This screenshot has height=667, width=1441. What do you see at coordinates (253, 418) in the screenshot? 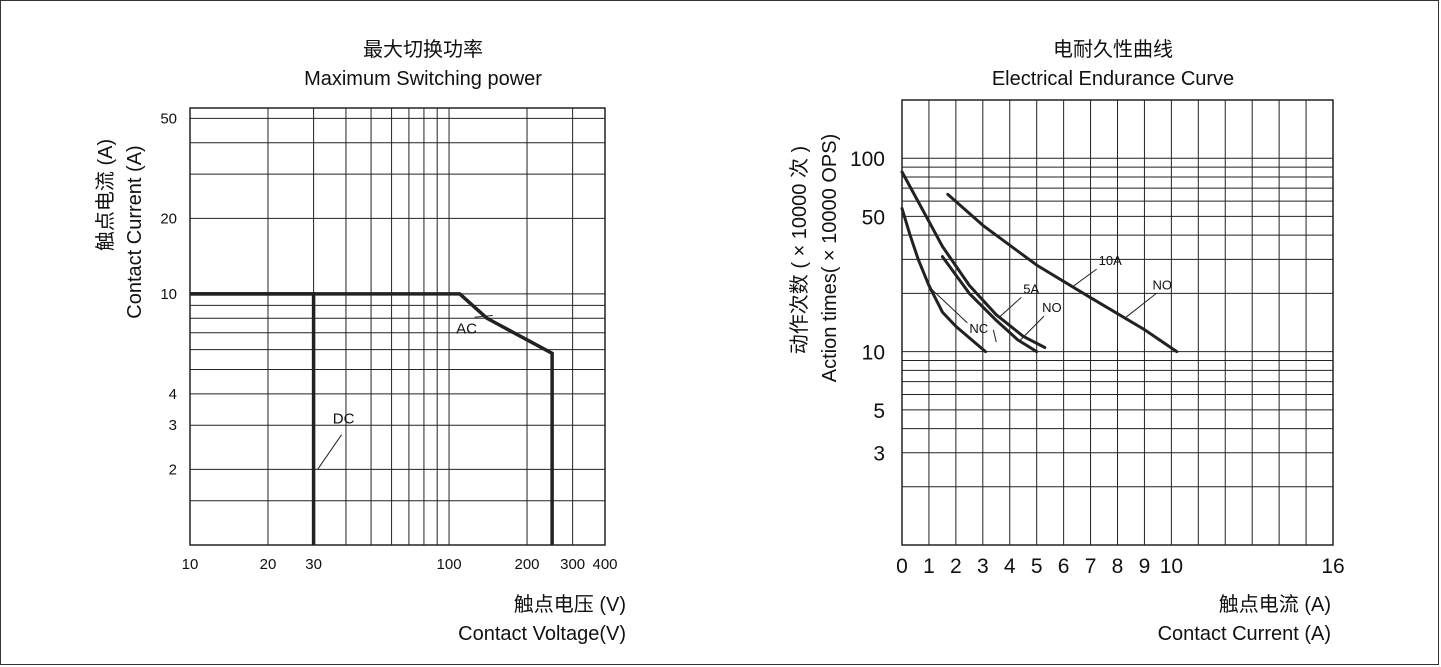
I see `series-dc-line` at bounding box center [253, 418].